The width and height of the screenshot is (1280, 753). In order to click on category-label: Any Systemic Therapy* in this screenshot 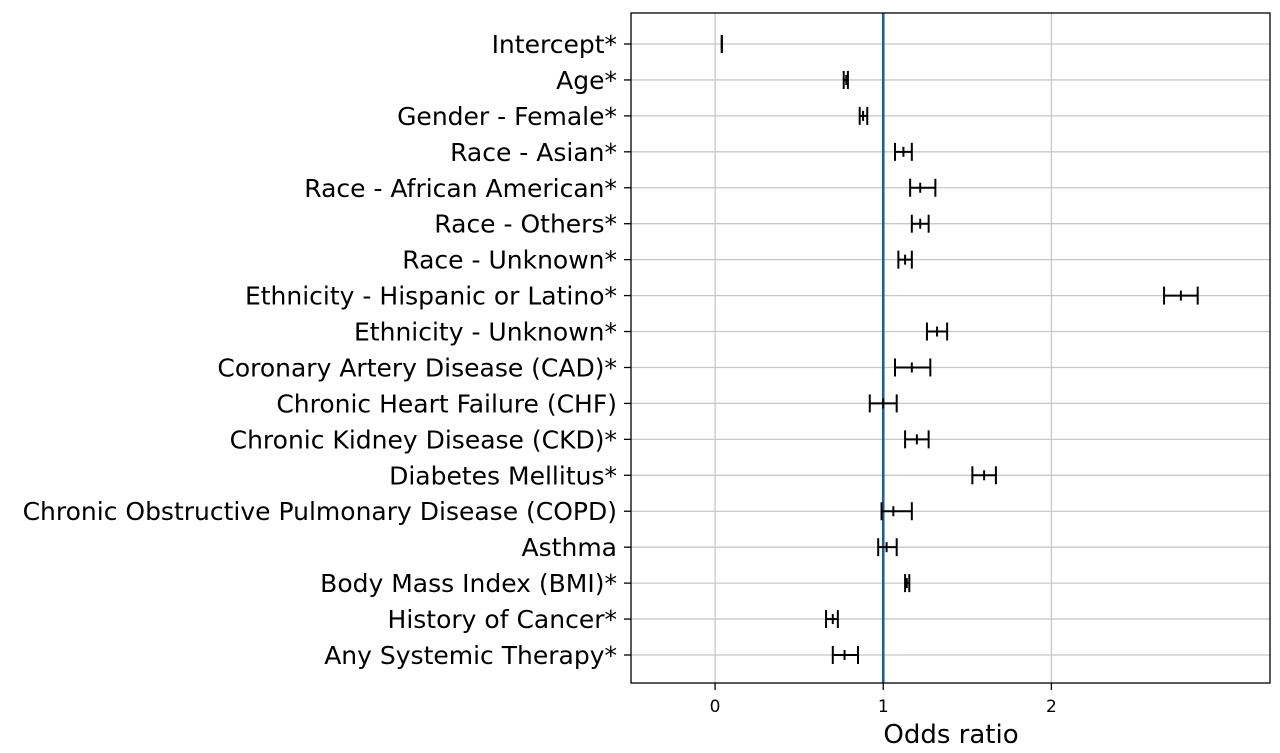, I will do `click(470, 655)`.